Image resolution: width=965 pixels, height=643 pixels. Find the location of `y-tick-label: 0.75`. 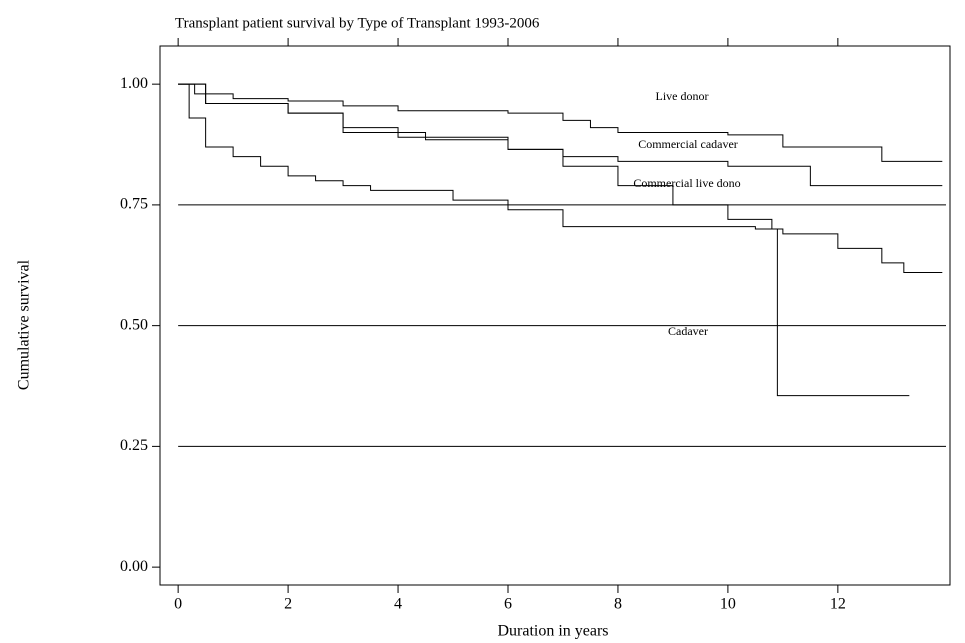

y-tick-label: 0.75 is located at coordinates (134, 204).